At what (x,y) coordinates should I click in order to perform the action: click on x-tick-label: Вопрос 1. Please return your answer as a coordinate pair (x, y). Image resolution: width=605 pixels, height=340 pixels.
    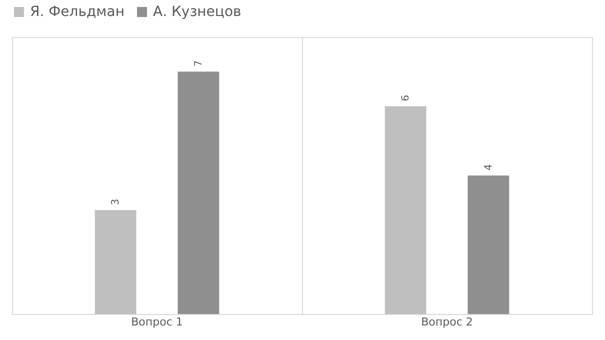
    Looking at the image, I should click on (157, 322).